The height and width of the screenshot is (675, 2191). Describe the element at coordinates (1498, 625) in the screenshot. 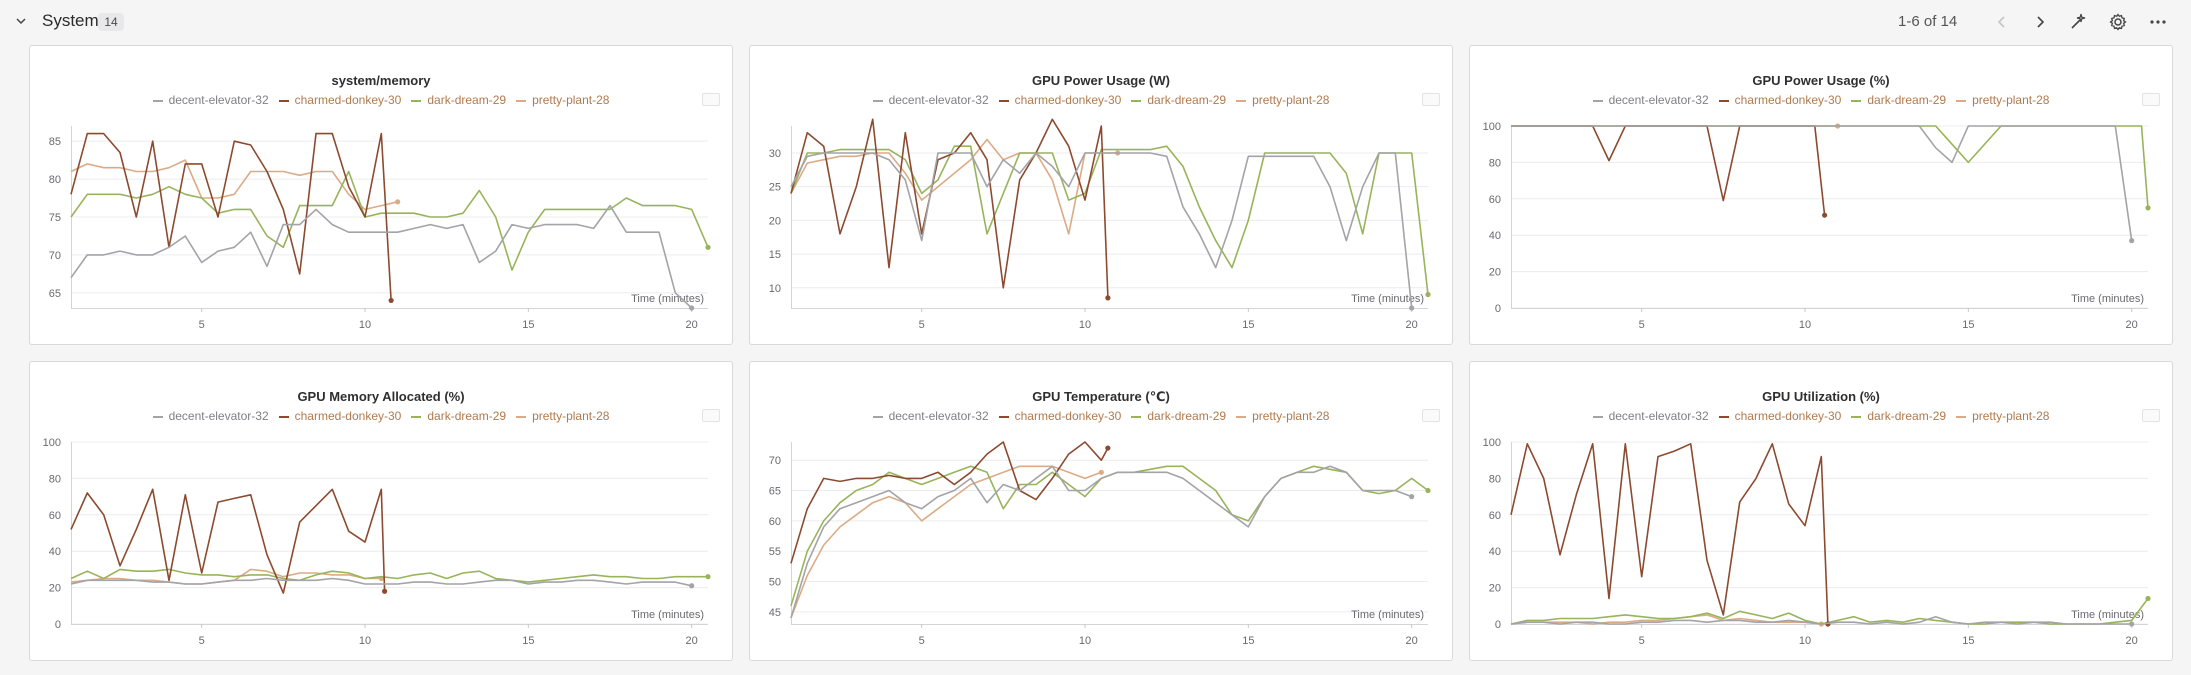

I see `y-tick-label: 0` at that location.